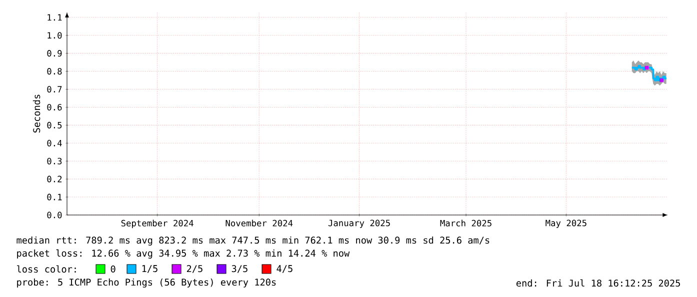  What do you see at coordinates (146, 283) in the screenshot?
I see `text: probe: 5 ICMP Echo Pings (56 Bytes) every 120s` at bounding box center [146, 283].